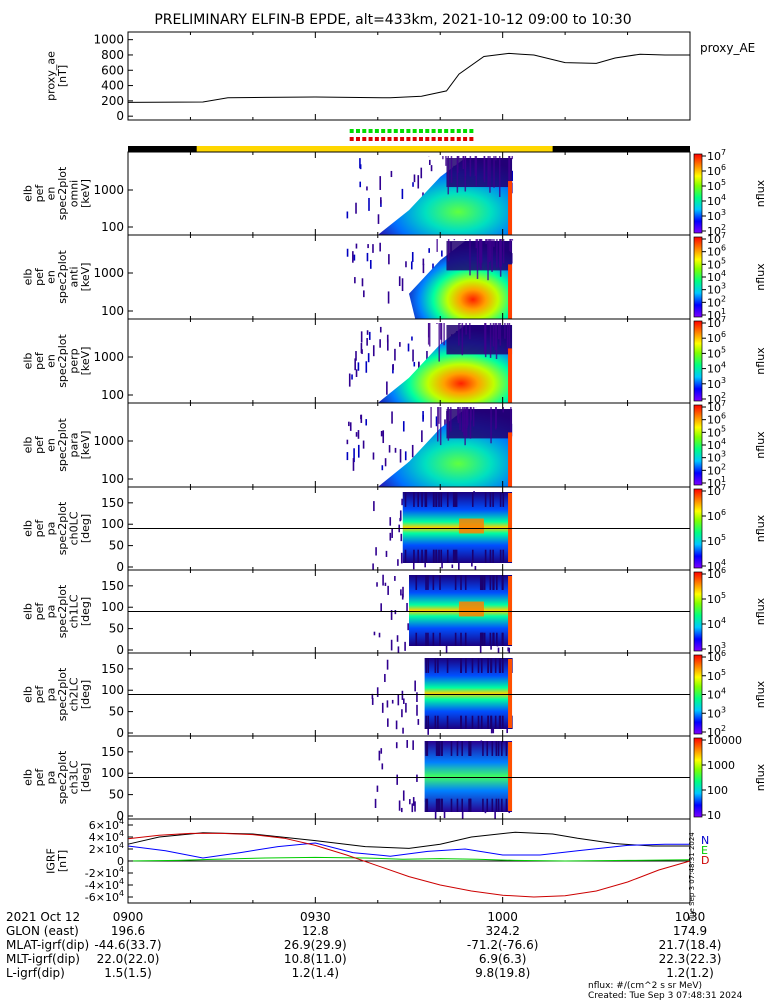 This screenshot has width=775, height=1000. What do you see at coordinates (73, 528) in the screenshot?
I see `y-axis-label-line: ch0LC` at bounding box center [73, 528].